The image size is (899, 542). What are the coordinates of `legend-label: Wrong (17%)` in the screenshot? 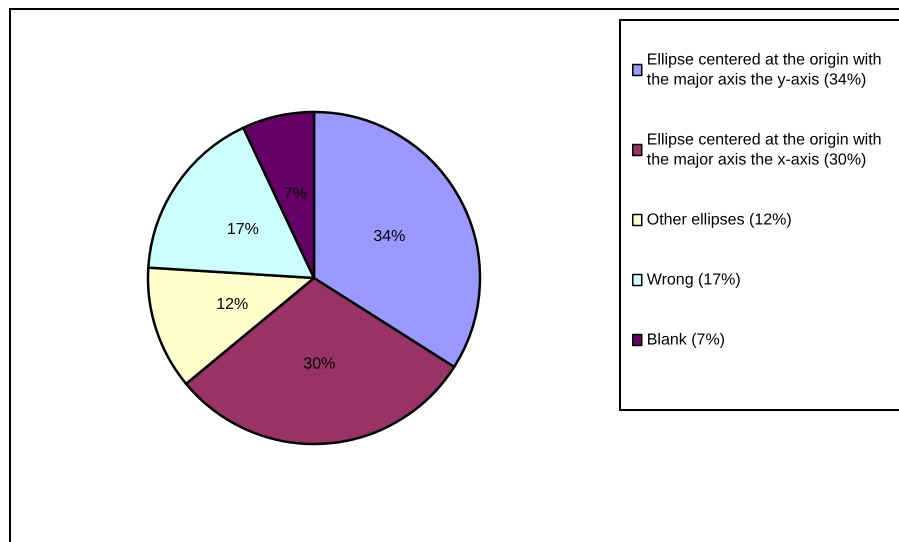 It's located at (693, 280).